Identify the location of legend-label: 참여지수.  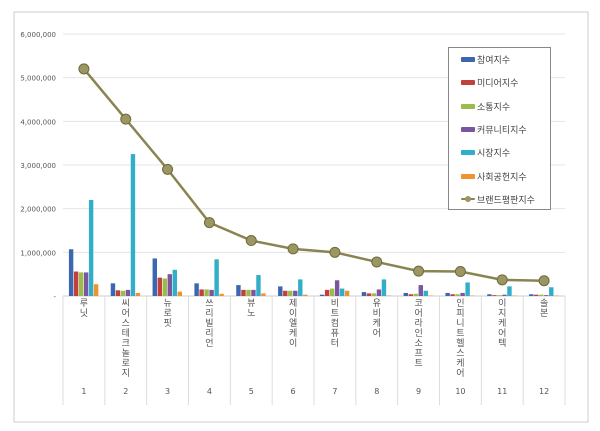
(494, 61).